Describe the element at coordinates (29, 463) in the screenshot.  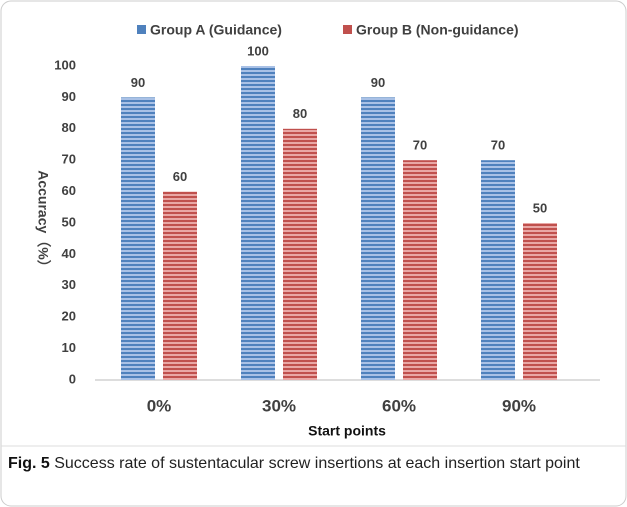
I see `caption-label: Fig. 5` at that location.